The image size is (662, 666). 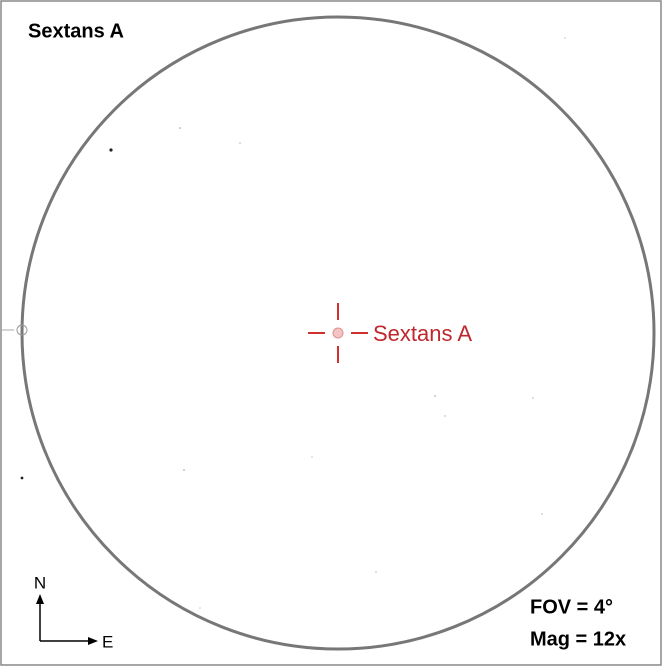 What do you see at coordinates (422, 333) in the screenshot?
I see `target-label: Sextans A` at bounding box center [422, 333].